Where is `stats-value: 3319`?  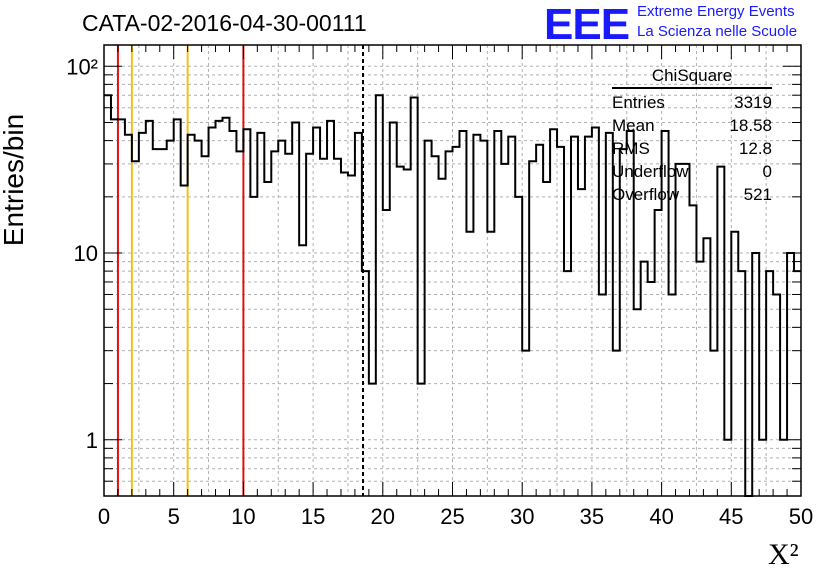
stats-value: 3319 is located at coordinates (753, 102).